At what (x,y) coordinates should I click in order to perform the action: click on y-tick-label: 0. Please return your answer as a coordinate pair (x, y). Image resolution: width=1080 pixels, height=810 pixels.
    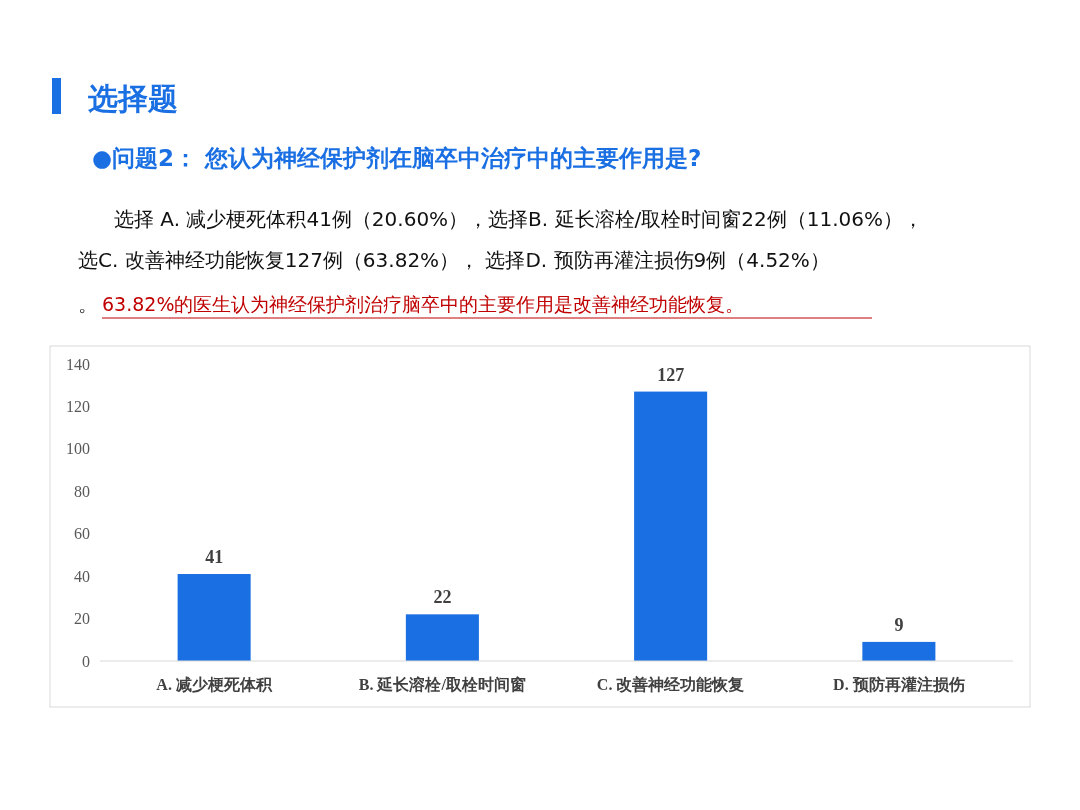
    Looking at the image, I should click on (86, 661).